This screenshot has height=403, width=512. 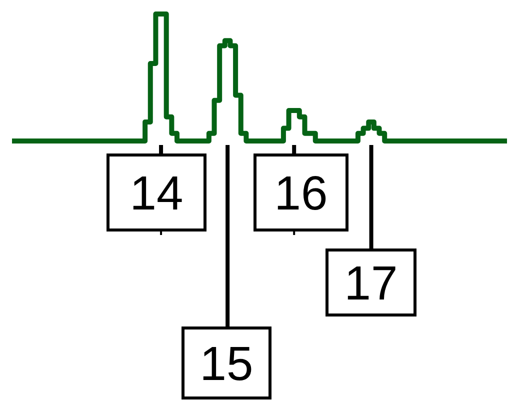 What do you see at coordinates (301, 194) in the screenshot?
I see `text: 16` at bounding box center [301, 194].